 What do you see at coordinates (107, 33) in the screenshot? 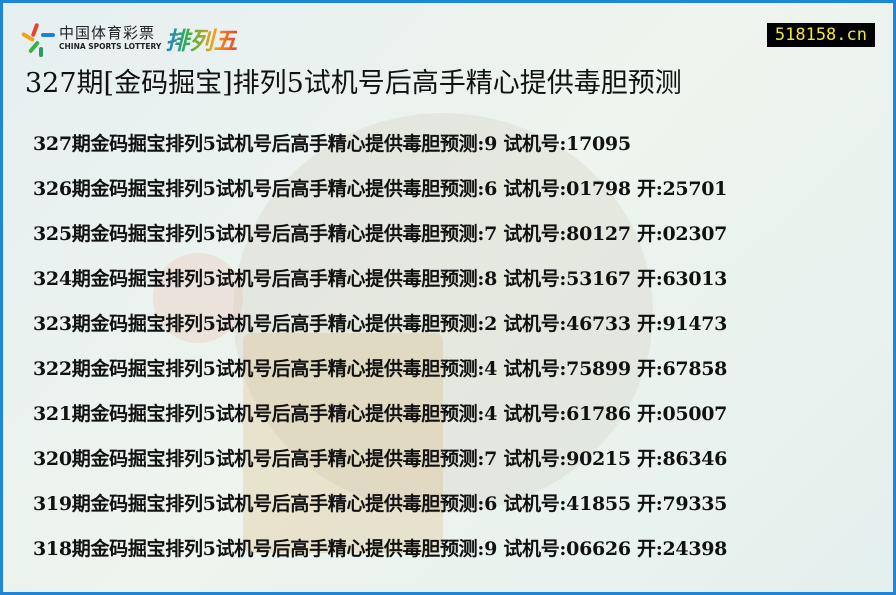
I see `logo-chinese-text: 中国体育彩票` at bounding box center [107, 33].